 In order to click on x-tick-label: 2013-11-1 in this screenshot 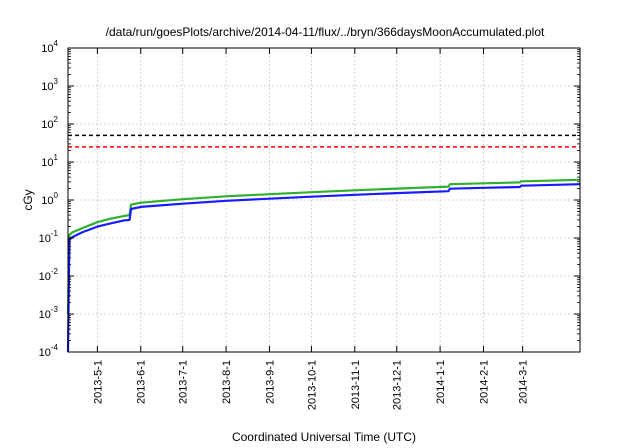, I will do `click(356, 384)`.